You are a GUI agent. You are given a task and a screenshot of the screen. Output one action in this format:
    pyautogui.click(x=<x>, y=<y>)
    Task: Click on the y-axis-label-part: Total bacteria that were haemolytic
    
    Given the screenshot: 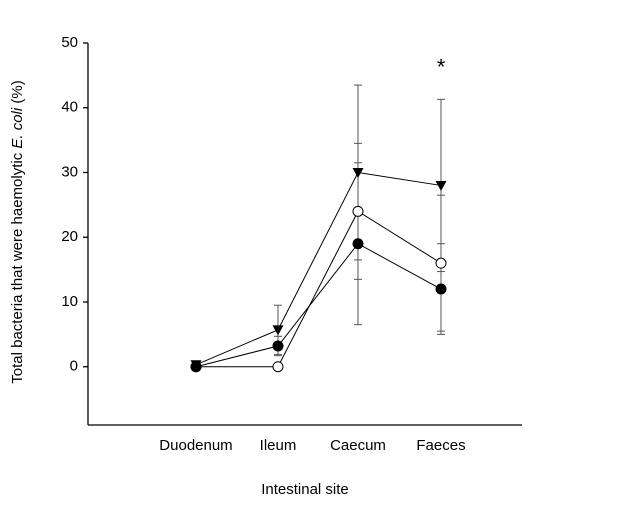 What is the action you would take?
    pyautogui.click(x=17, y=266)
    